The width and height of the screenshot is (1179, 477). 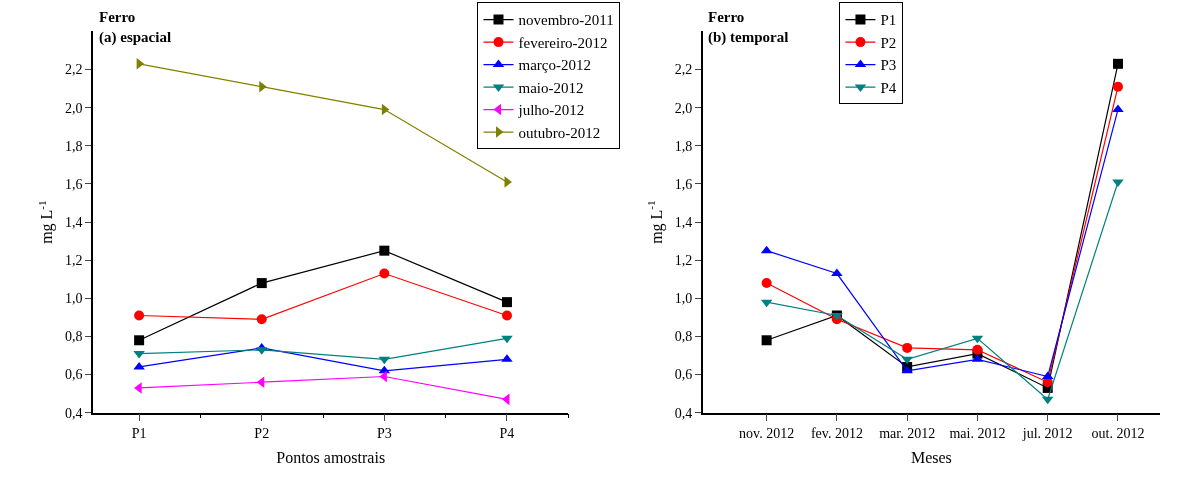 I want to click on x-tick-label: P2, so click(x=262, y=434).